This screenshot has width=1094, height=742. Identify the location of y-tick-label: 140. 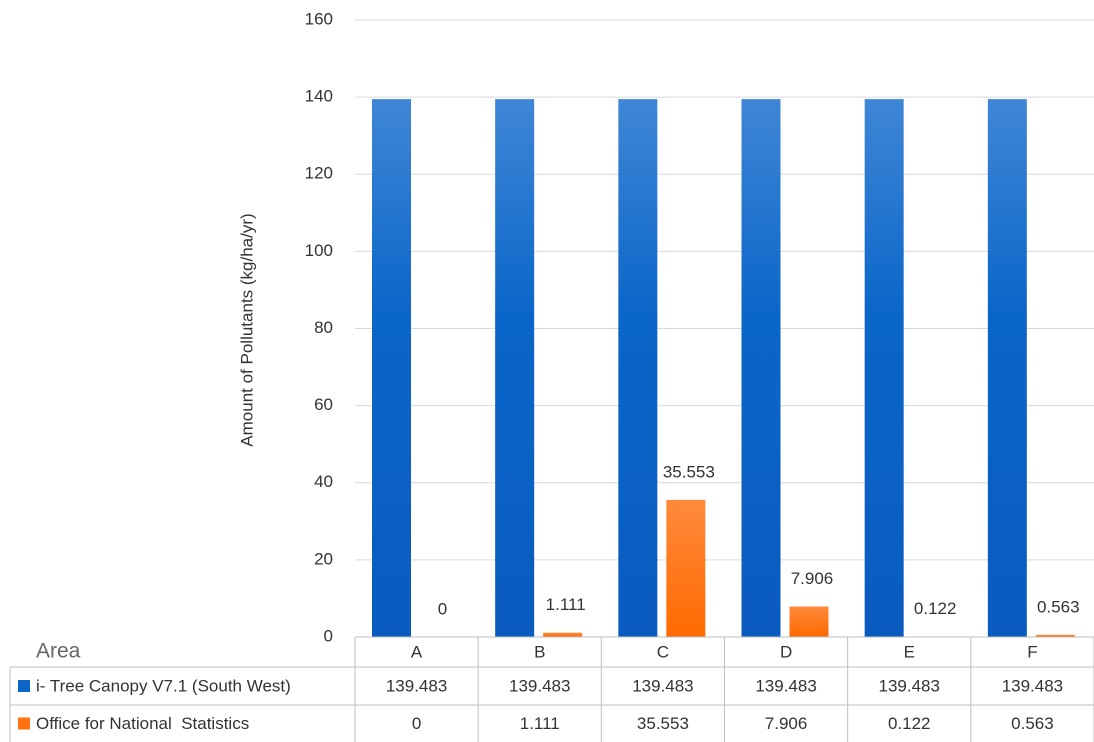
(319, 96).